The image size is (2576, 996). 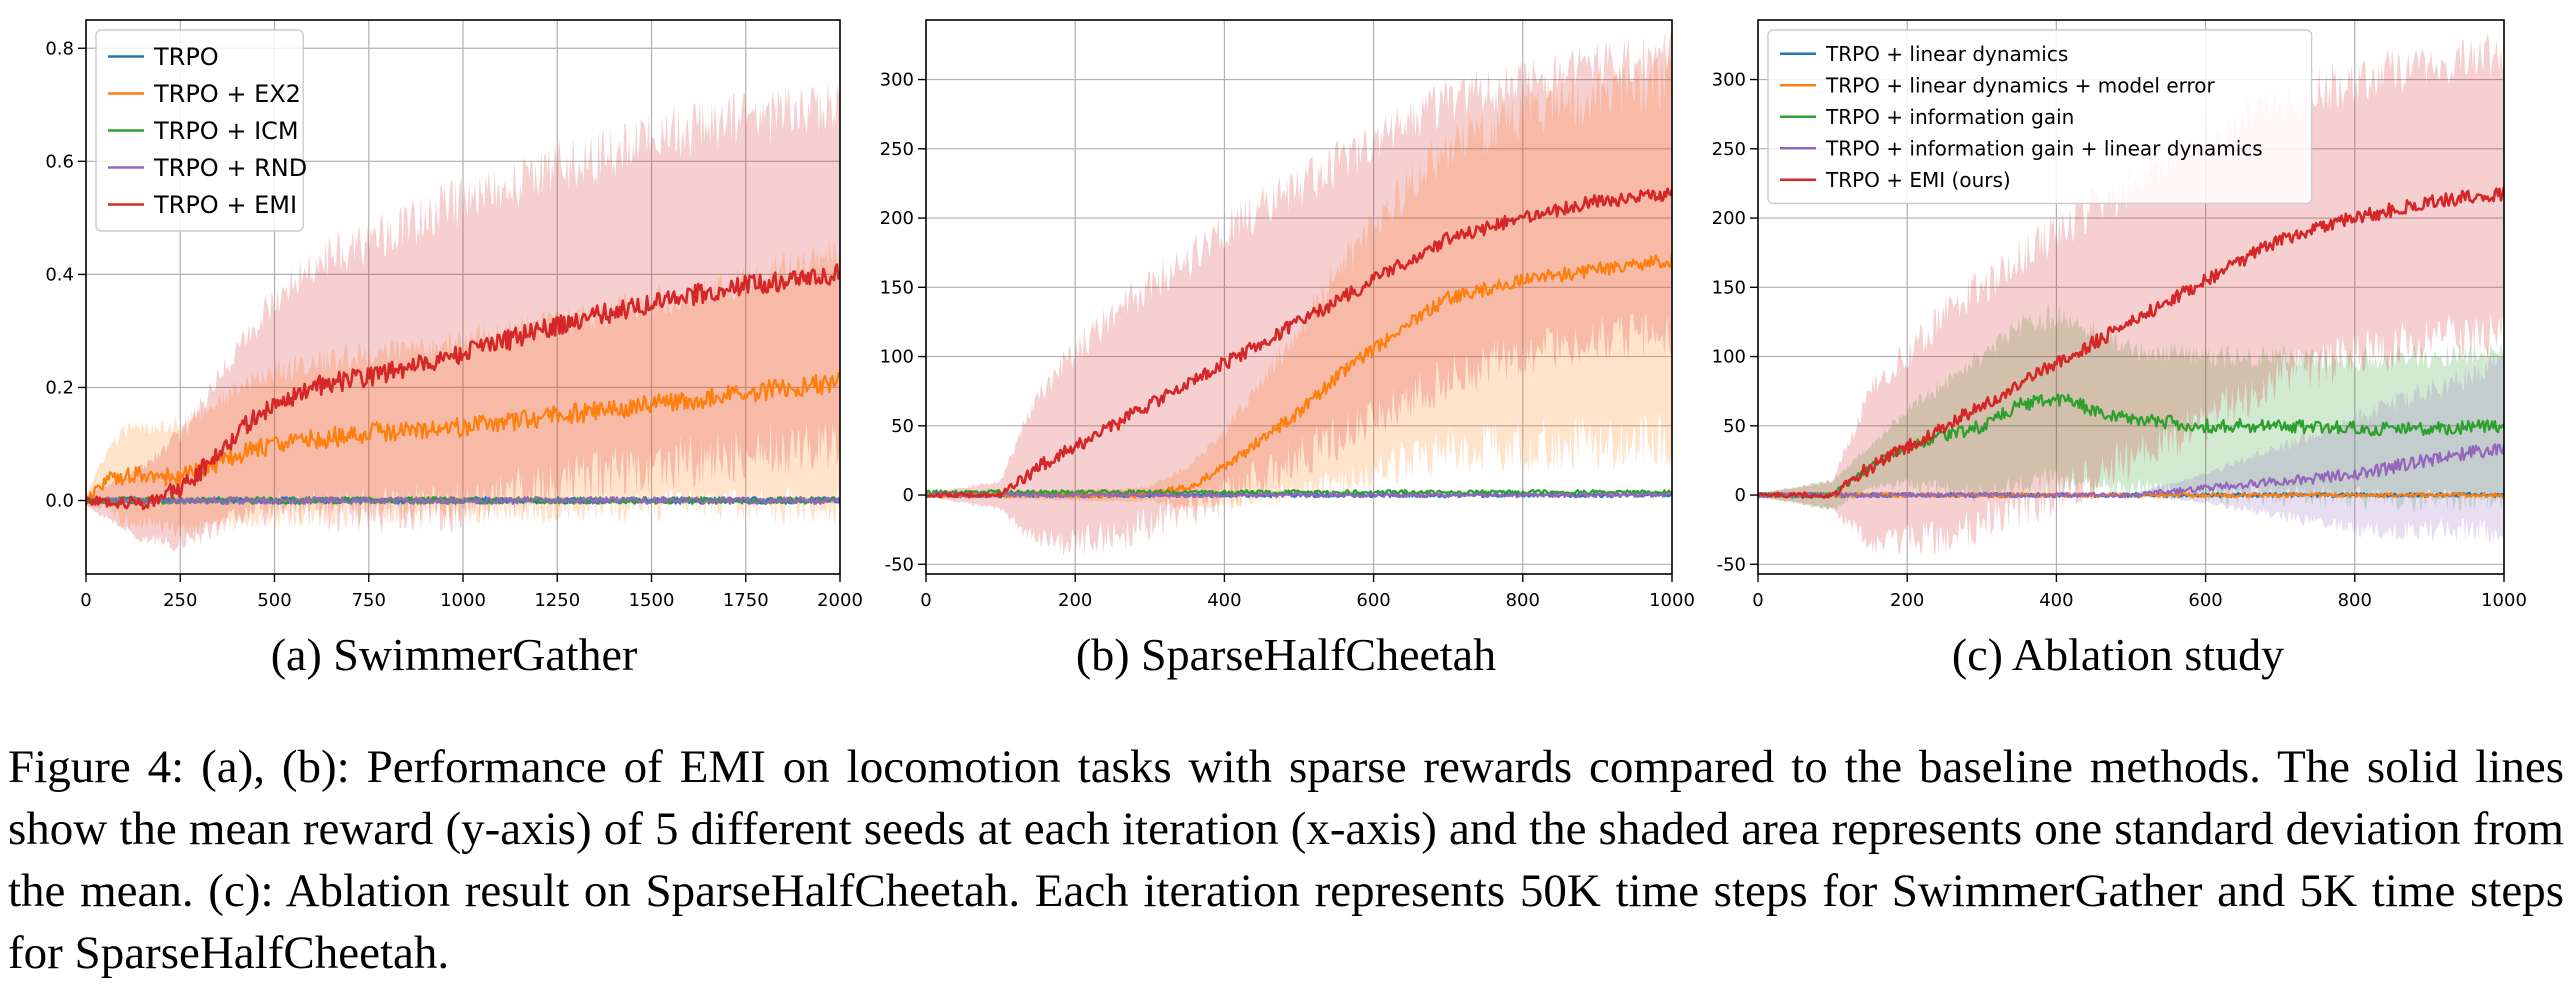 What do you see at coordinates (840, 600) in the screenshot?
I see `x-tick-label: 2000` at bounding box center [840, 600].